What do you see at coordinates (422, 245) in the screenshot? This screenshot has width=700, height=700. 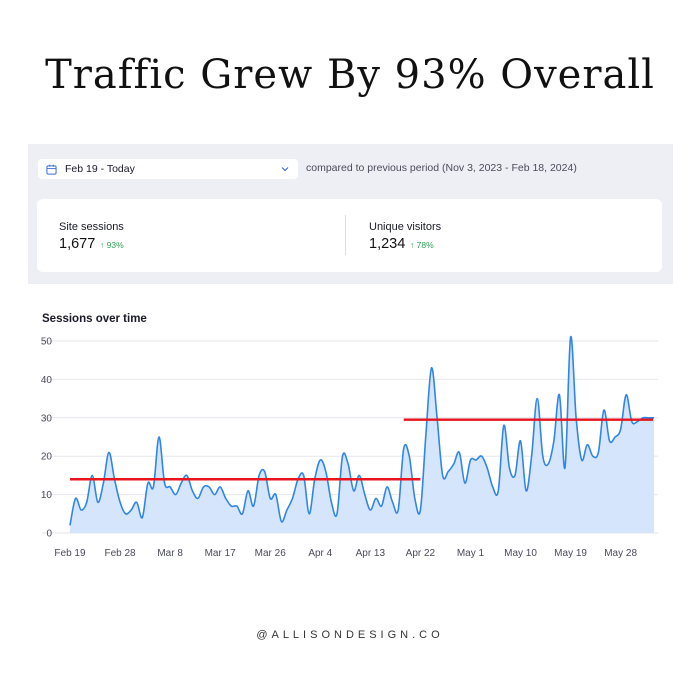 I see `kpi-delta: ↑ 78%` at bounding box center [422, 245].